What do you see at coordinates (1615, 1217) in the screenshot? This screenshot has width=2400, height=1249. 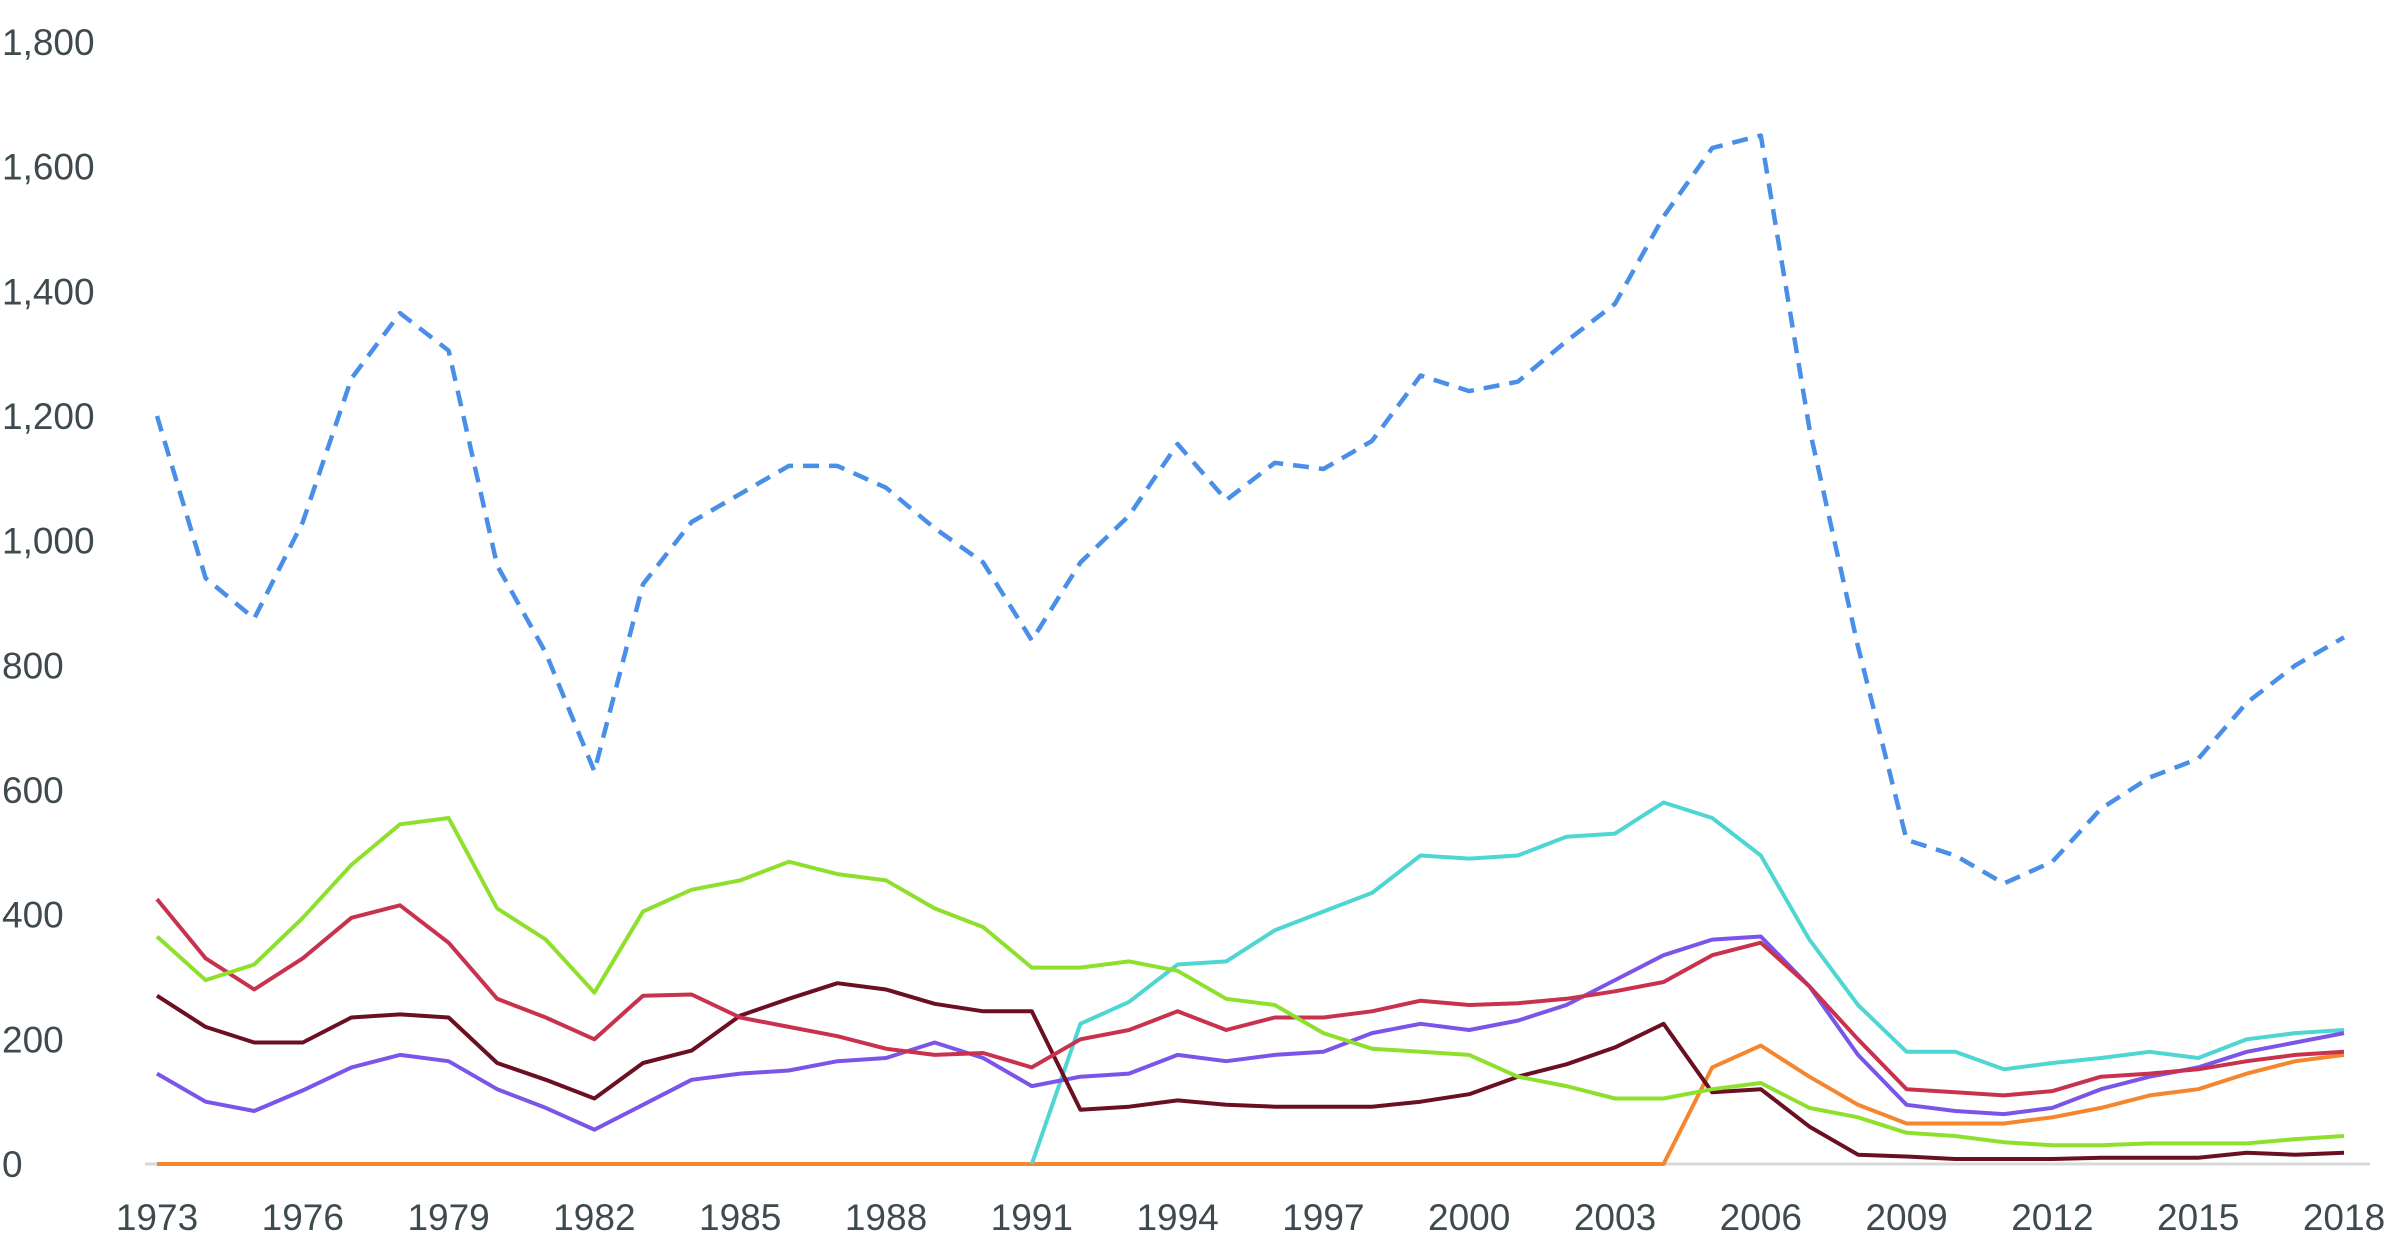 I see `x-tick-label: 2003` at bounding box center [1615, 1217].